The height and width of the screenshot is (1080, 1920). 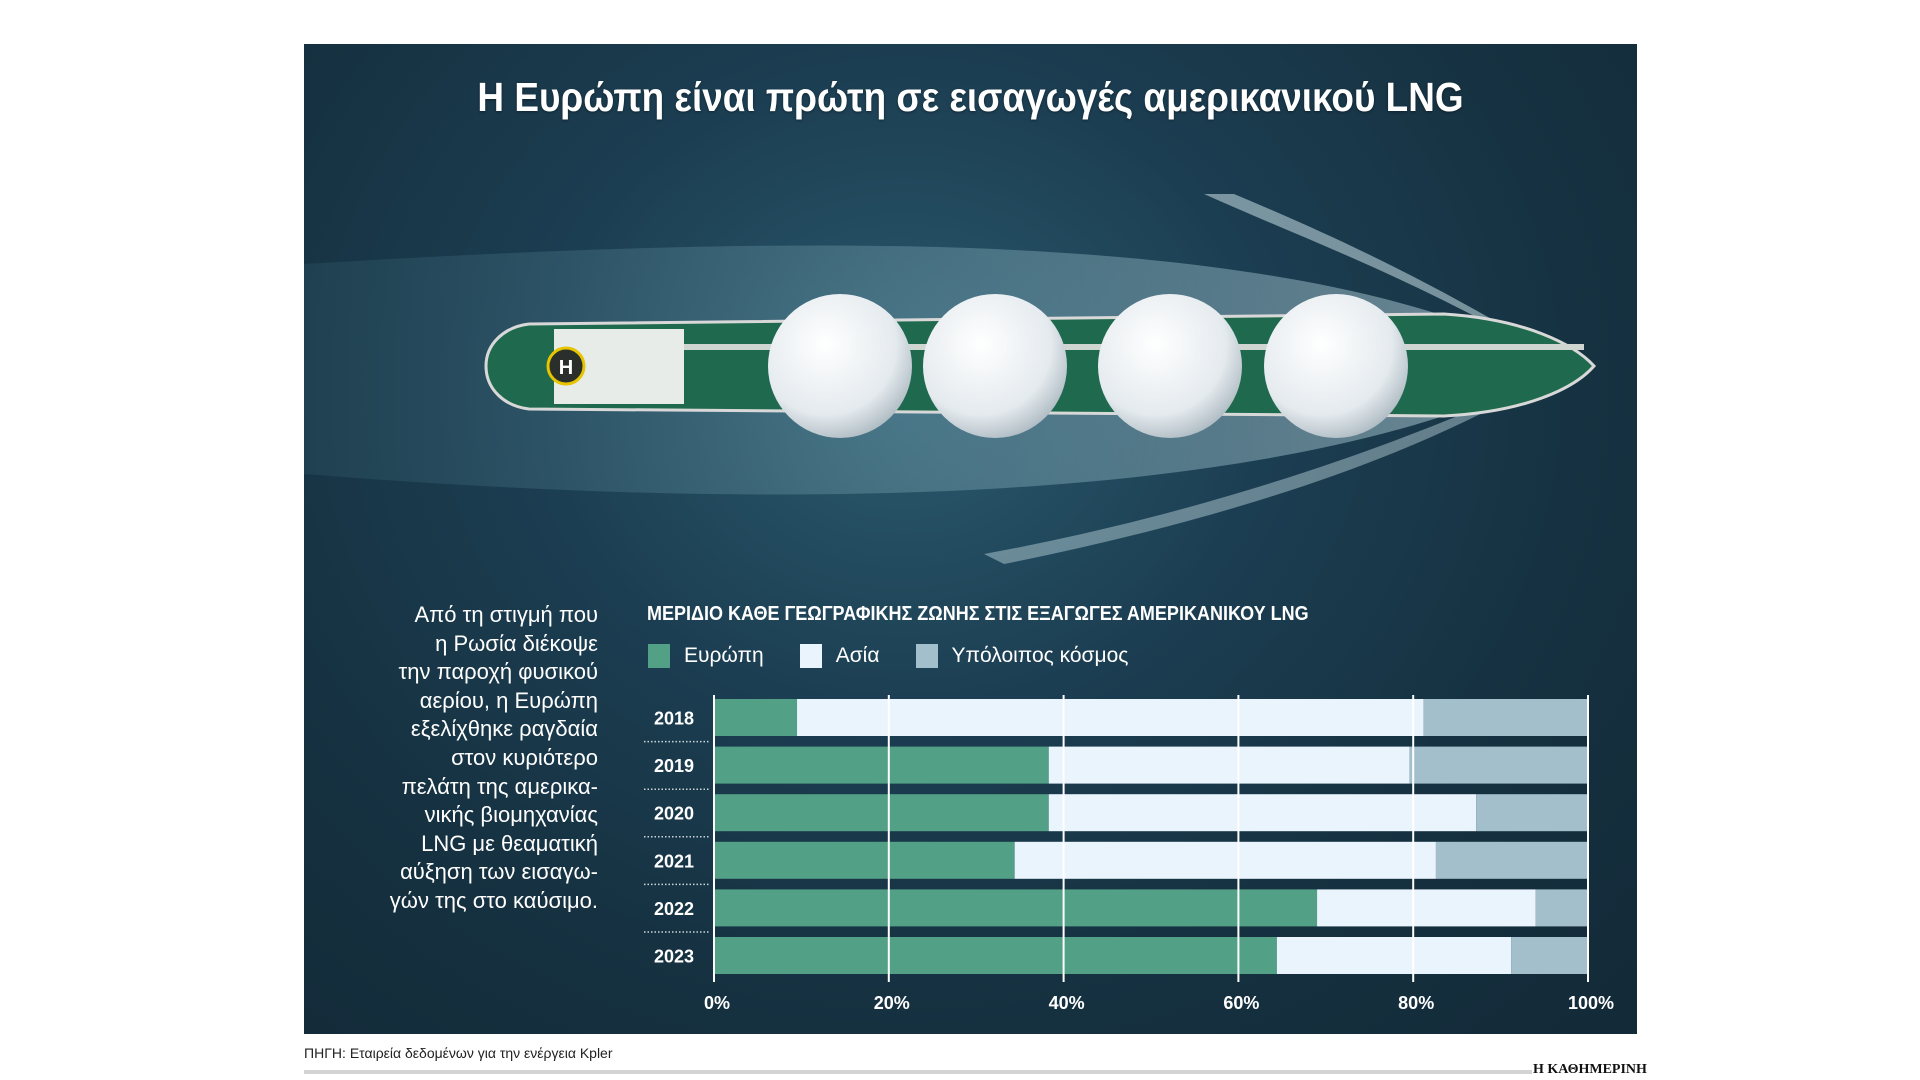 I want to click on side-text-line: γών της στο καύσιμο., so click(x=493, y=900).